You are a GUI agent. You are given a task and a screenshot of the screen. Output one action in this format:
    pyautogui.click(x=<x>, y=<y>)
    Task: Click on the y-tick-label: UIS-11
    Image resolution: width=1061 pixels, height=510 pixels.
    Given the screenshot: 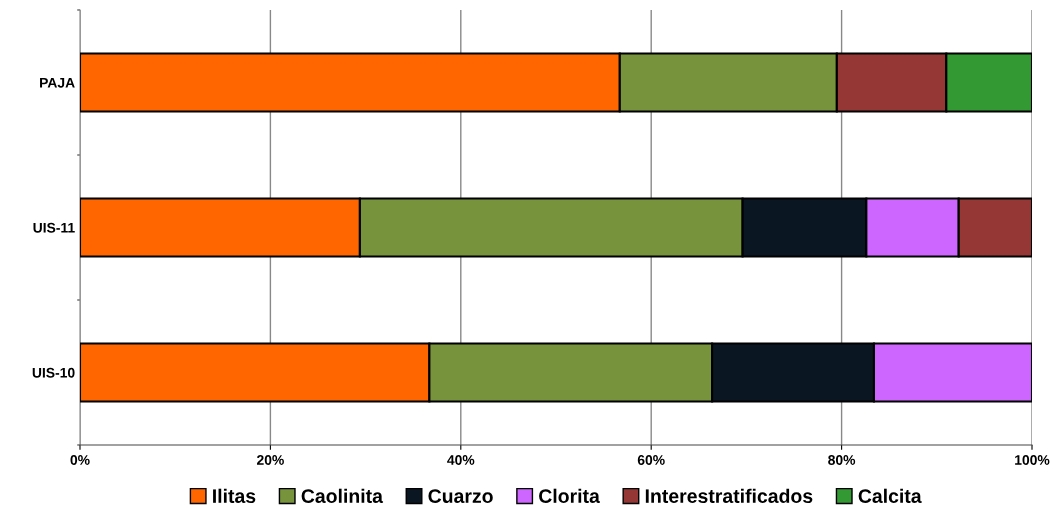 What is the action you would take?
    pyautogui.click(x=54, y=227)
    